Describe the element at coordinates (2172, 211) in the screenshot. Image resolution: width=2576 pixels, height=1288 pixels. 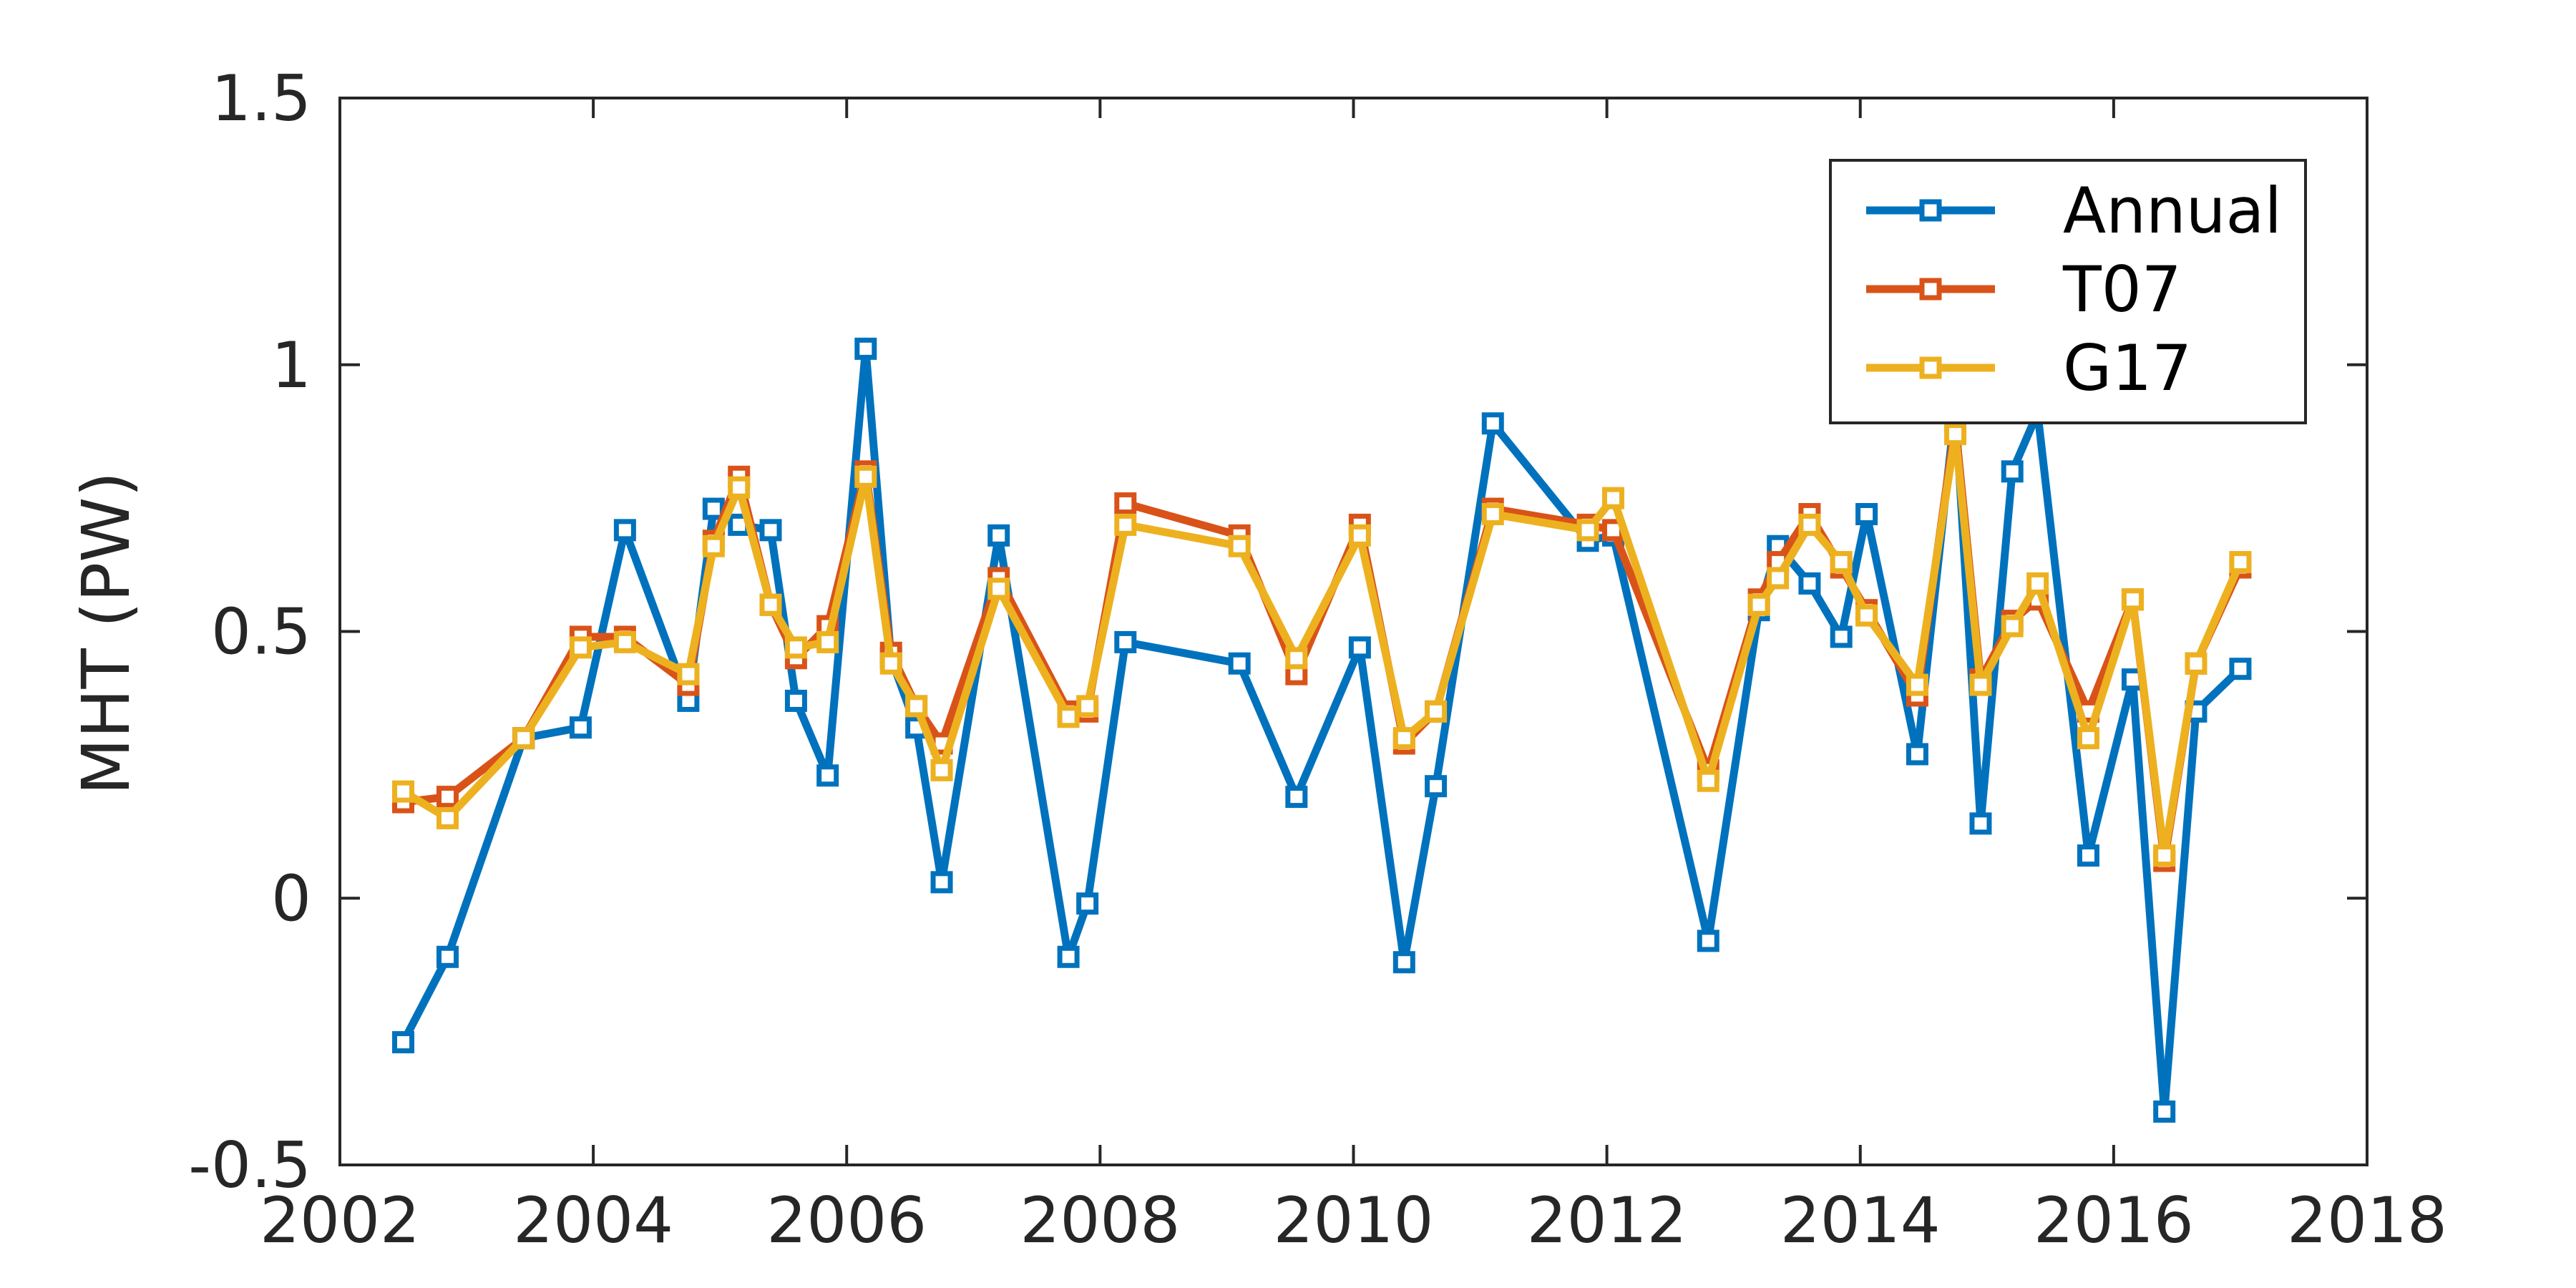
I see `legend-label-annual: Annual` at that location.